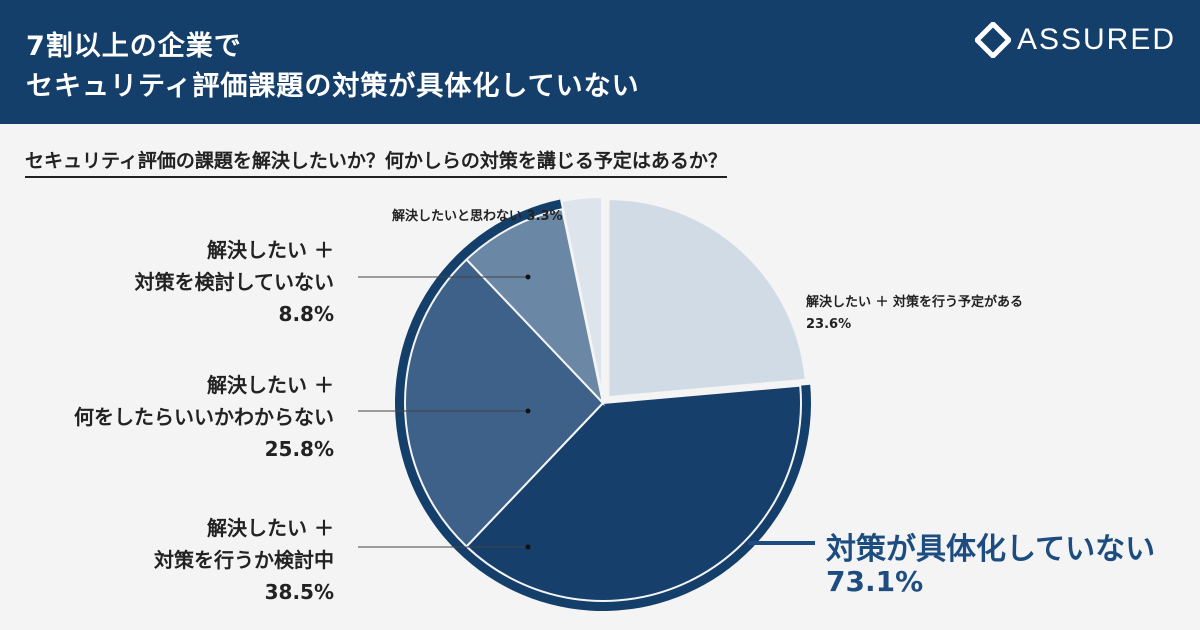 The width and height of the screenshot is (1200, 630). Describe the element at coordinates (582, 296) in the screenshot. I see `slice-no-need` at that location.